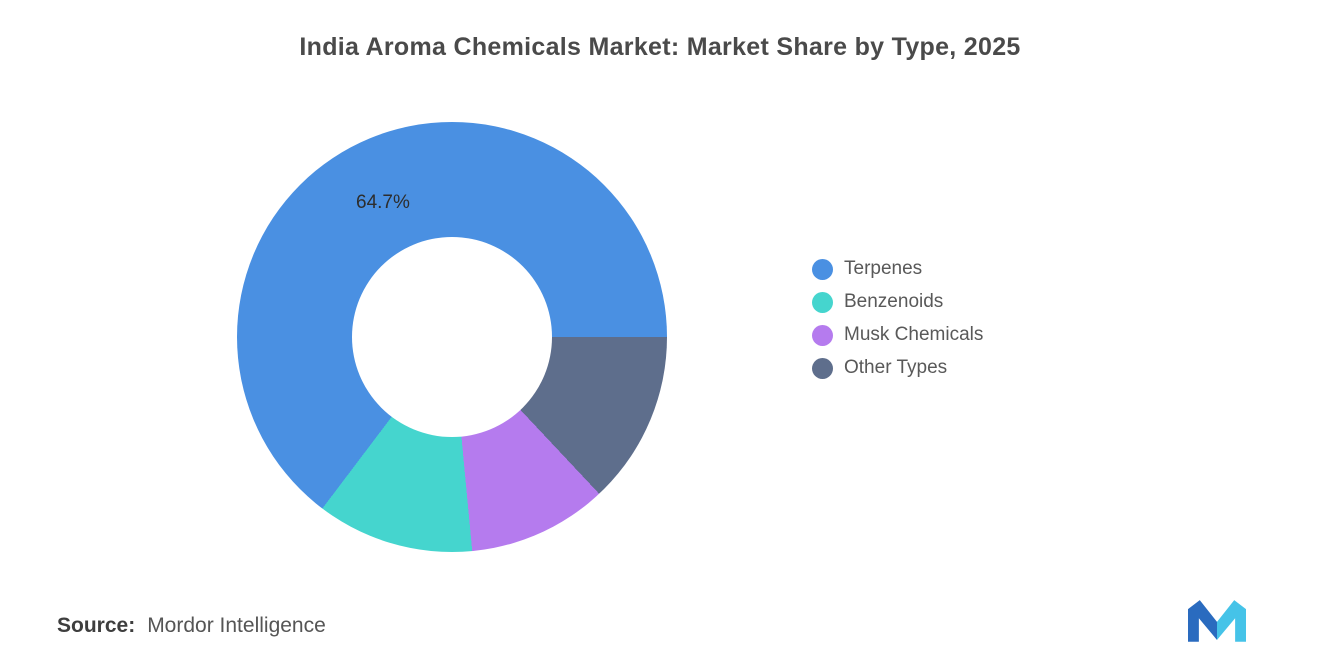 The image size is (1320, 665). I want to click on legend-item-musk-chemicals: Musk Chemicals, so click(897, 335).